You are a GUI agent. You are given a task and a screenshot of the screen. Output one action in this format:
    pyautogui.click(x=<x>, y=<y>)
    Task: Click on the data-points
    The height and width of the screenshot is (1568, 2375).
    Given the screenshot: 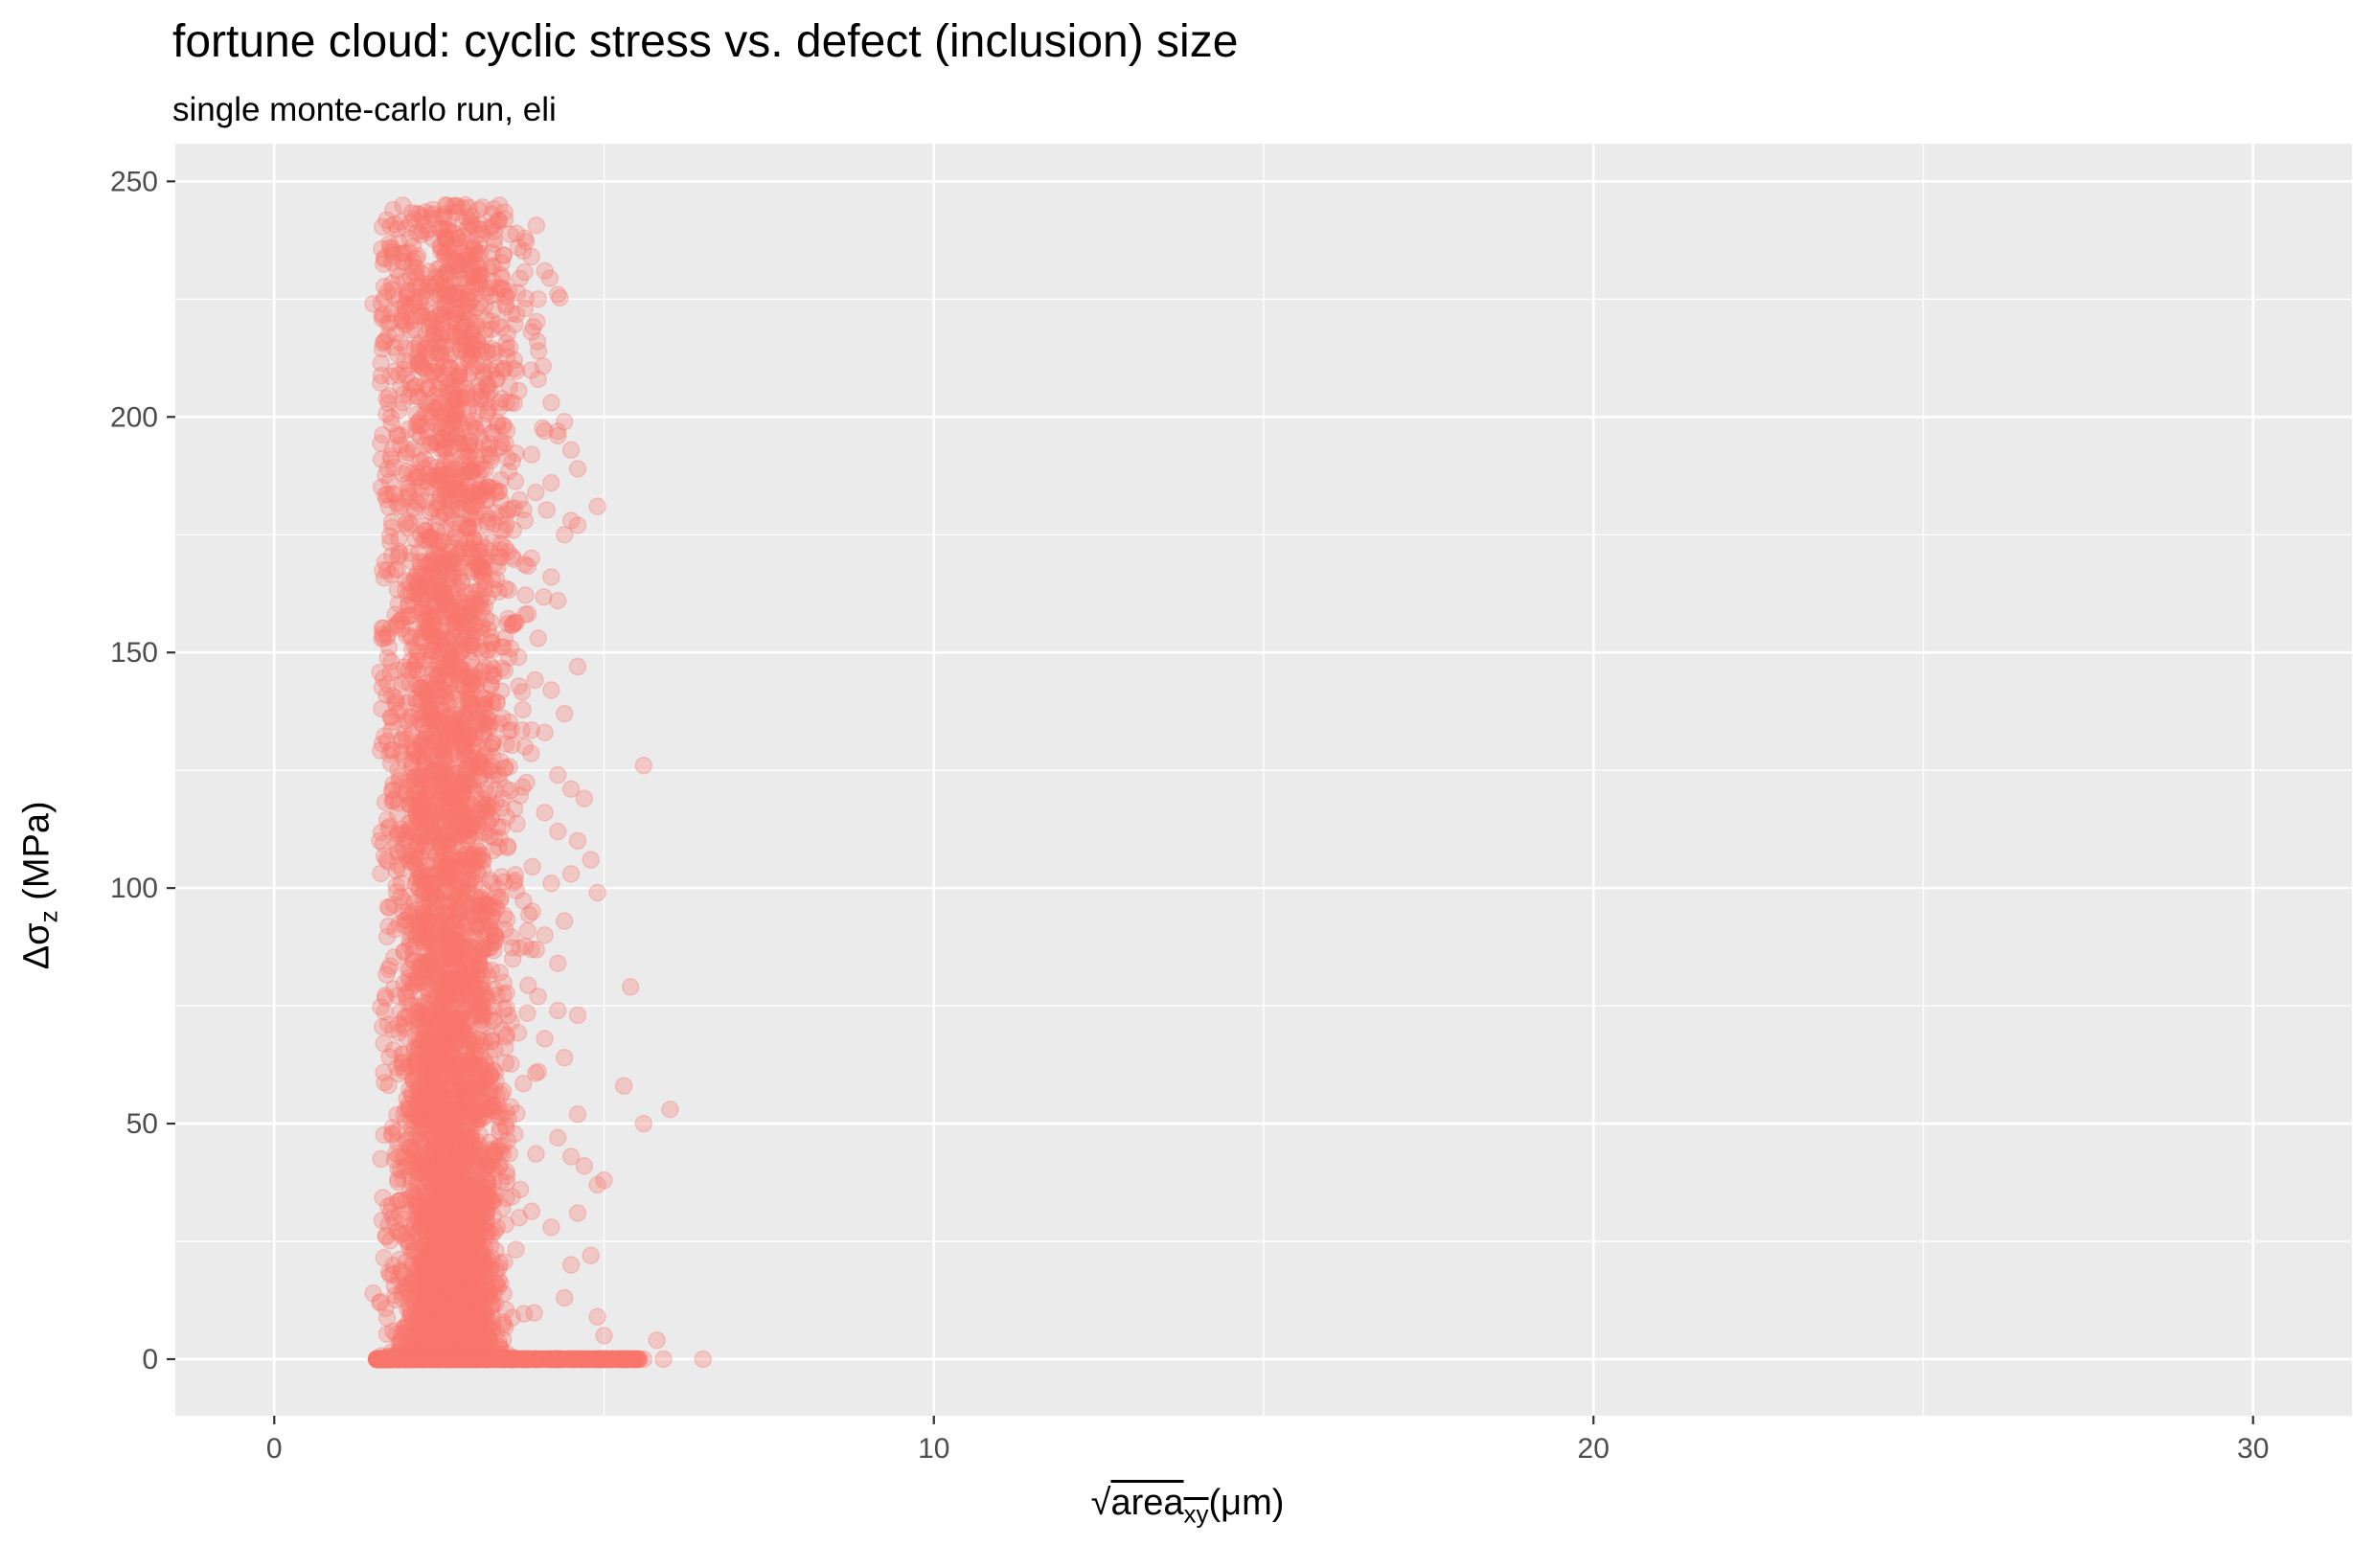 What is the action you would take?
    pyautogui.click(x=538, y=782)
    